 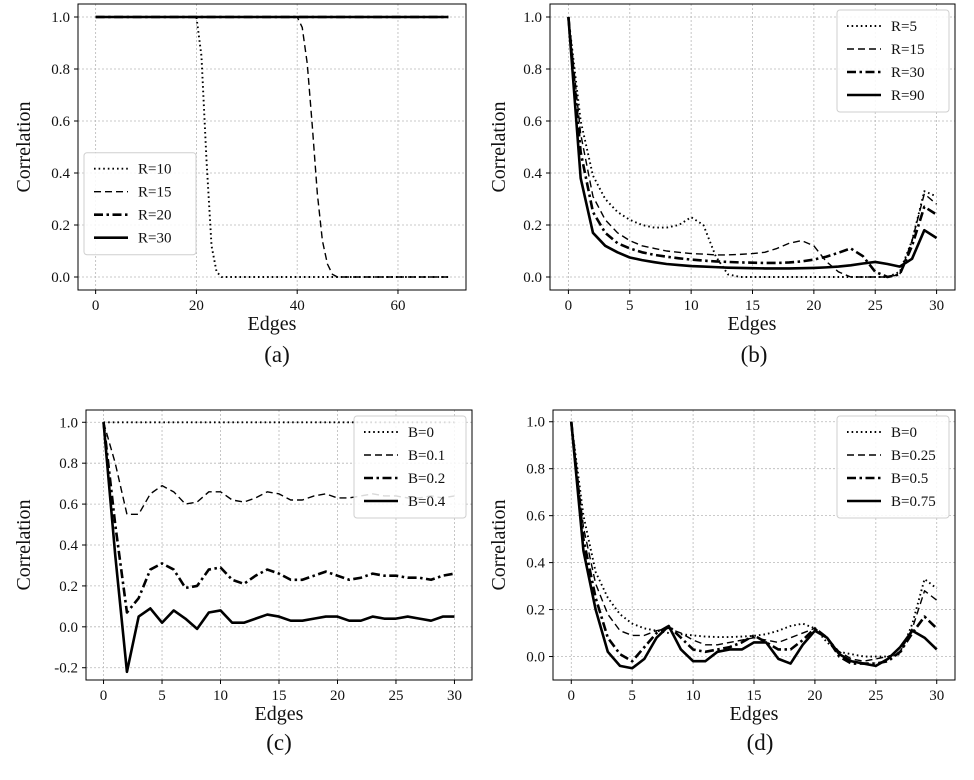 What do you see at coordinates (66, 669) in the screenshot?
I see `y-tick-label: -0.2` at bounding box center [66, 669].